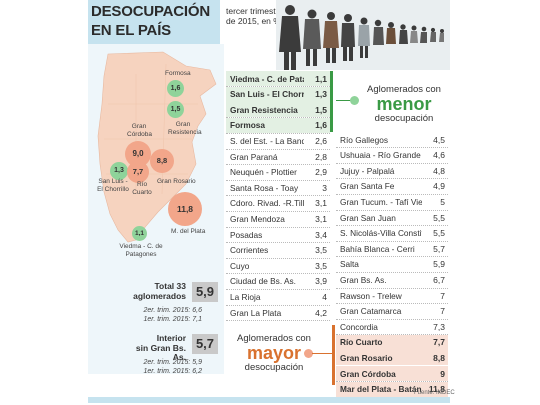  Describe the element at coordinates (188, 231) in the screenshot. I see `map-label-mar-del-plata: M. del Plata` at that location.